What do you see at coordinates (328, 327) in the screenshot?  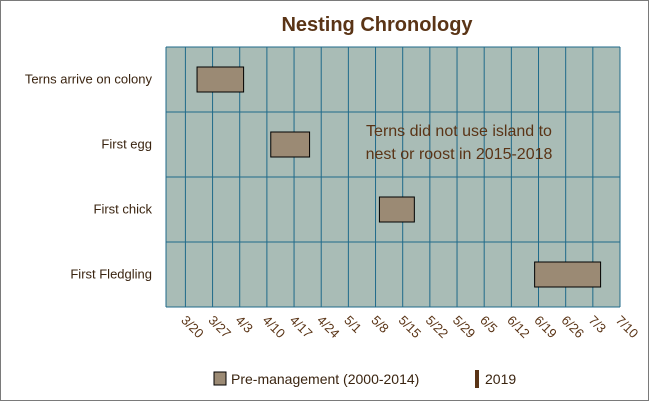 I see `x-tick-label: 4/24` at bounding box center [328, 327].